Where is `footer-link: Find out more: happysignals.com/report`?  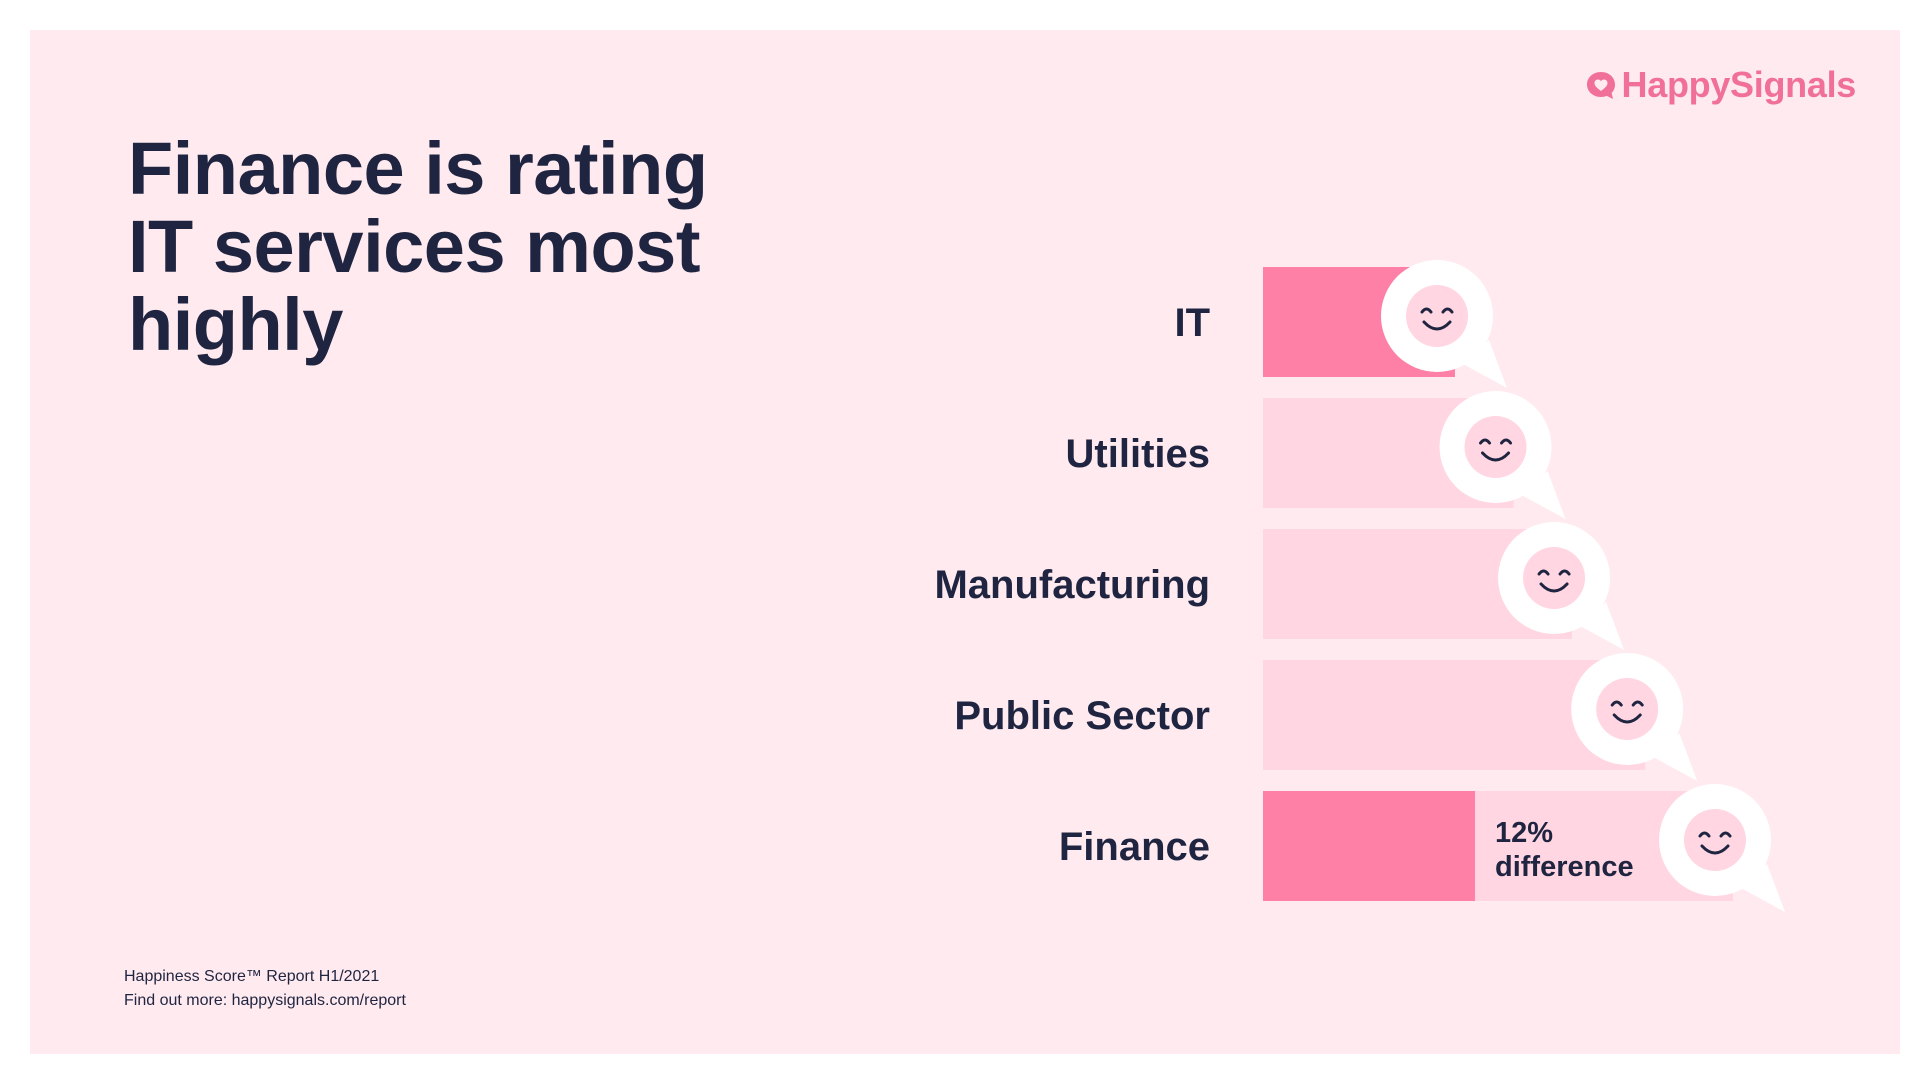 footer-link: Find out more: happysignals.com/report is located at coordinates (265, 1000).